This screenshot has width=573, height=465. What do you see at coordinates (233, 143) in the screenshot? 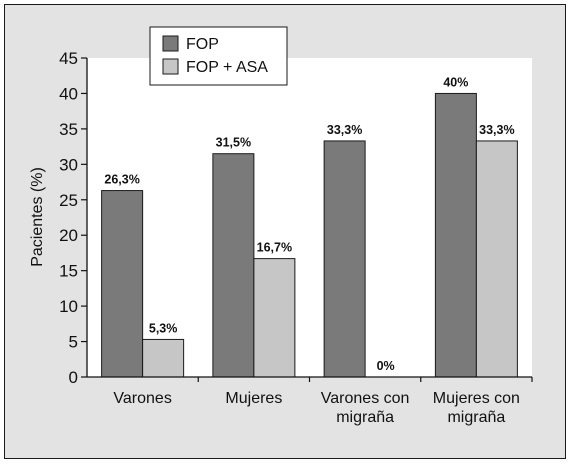
I see `data-label: 31,5%` at bounding box center [233, 143].